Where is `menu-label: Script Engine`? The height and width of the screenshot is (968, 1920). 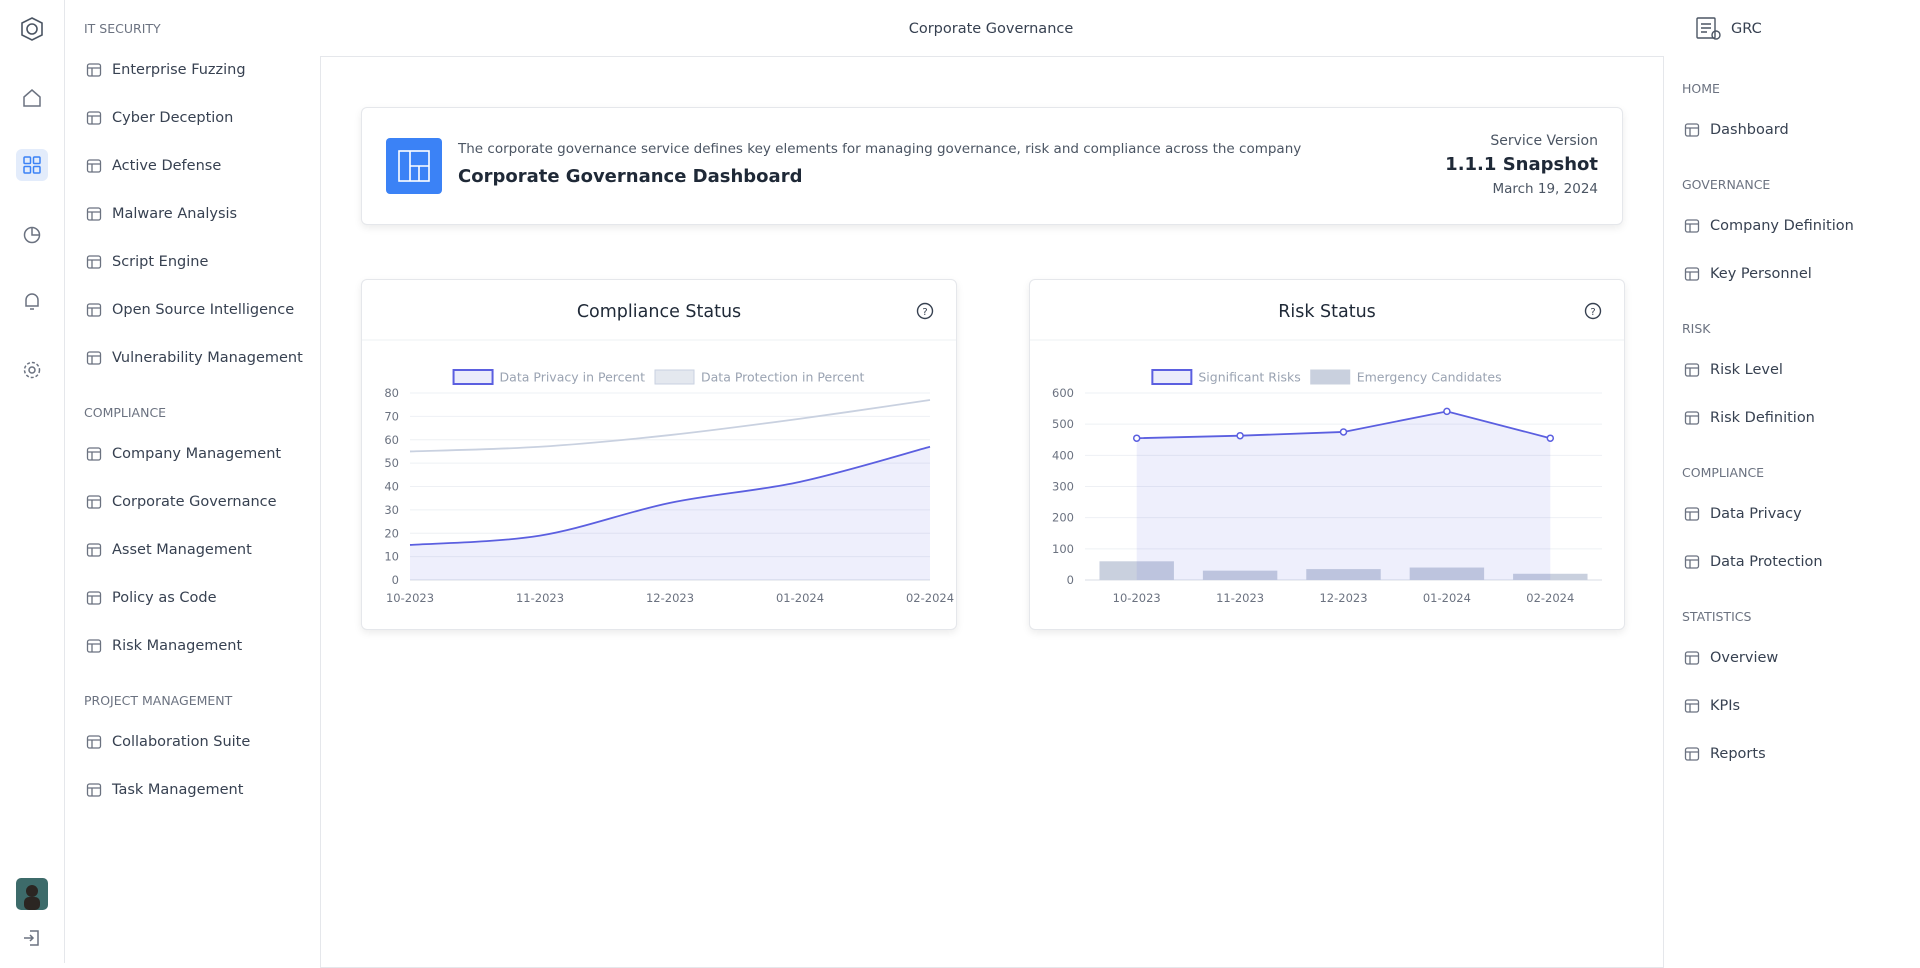 menu-label: Script Engine is located at coordinates (160, 262).